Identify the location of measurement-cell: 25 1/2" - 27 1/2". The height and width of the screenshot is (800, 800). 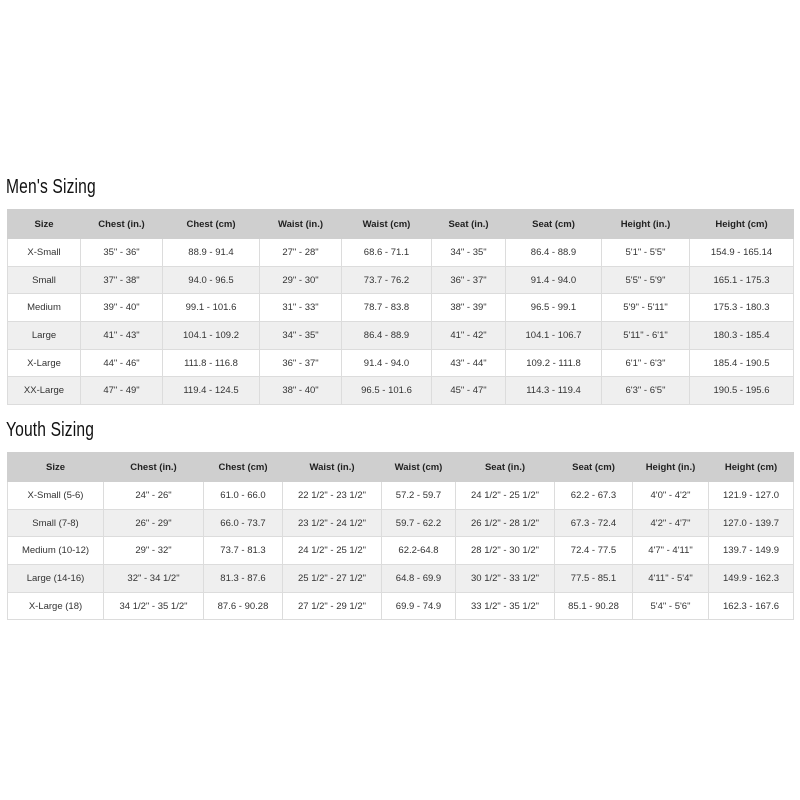
(332, 578).